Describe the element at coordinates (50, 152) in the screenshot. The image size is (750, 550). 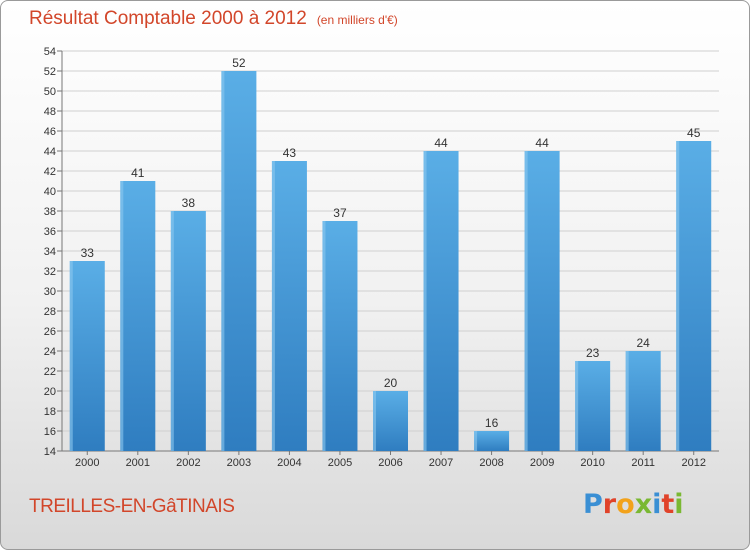
I see `y-tick-label: 44` at that location.